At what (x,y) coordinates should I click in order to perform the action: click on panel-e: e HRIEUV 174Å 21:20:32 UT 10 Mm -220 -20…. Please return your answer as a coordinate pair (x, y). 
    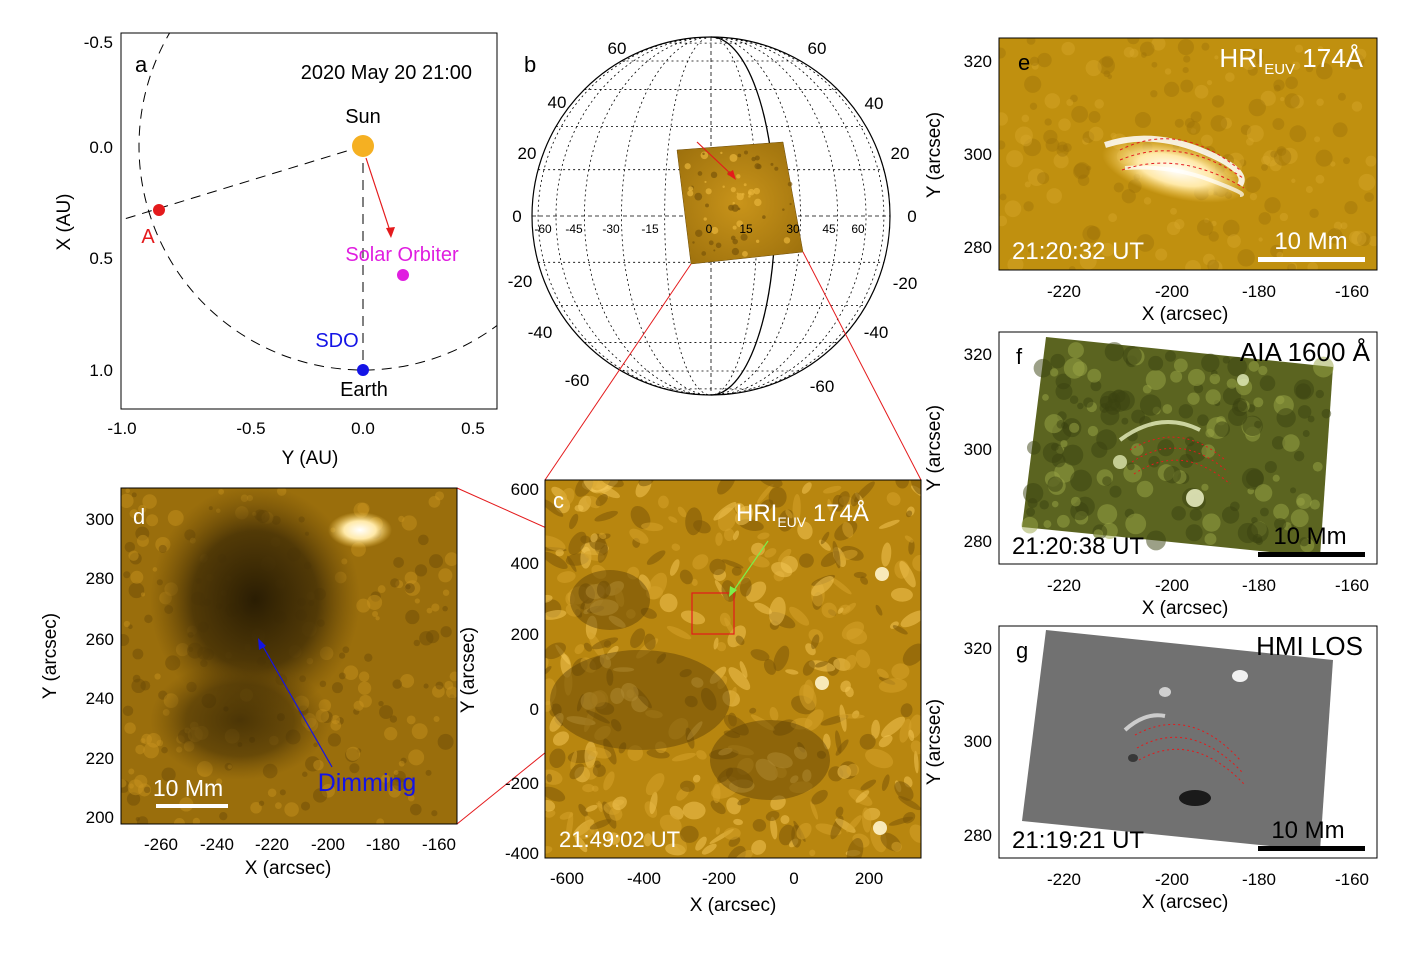
    Looking at the image, I should click on (1151, 181).